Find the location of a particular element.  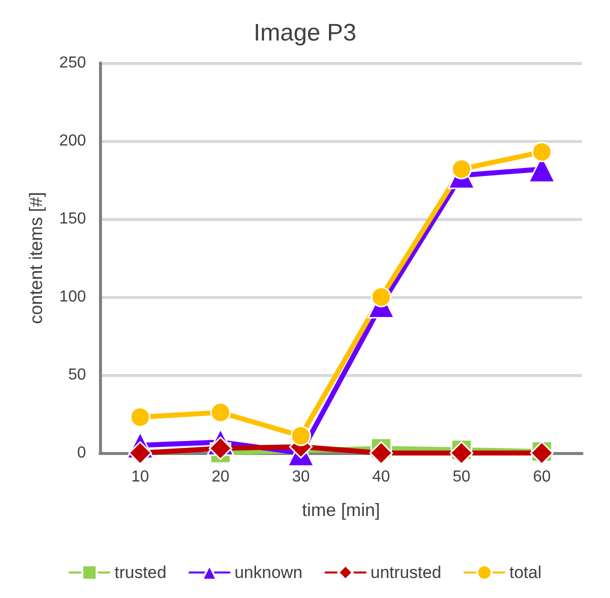

x-axis-title: time [min] is located at coordinates (341, 510).